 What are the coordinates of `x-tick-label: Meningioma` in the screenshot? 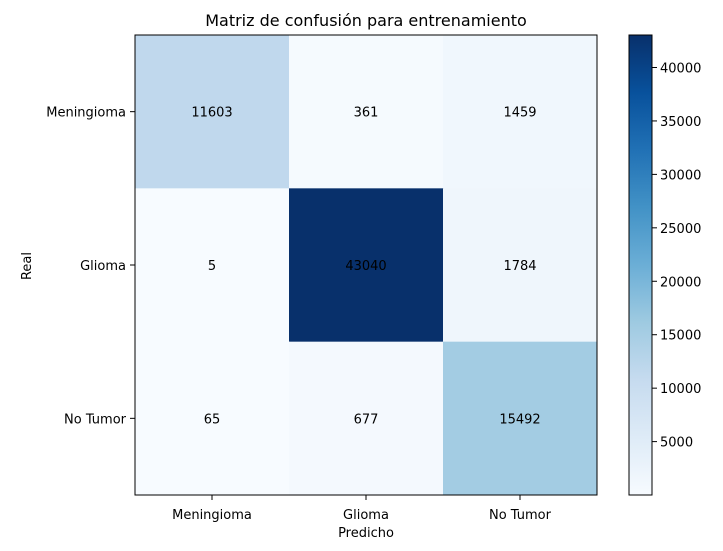 It's located at (212, 515).